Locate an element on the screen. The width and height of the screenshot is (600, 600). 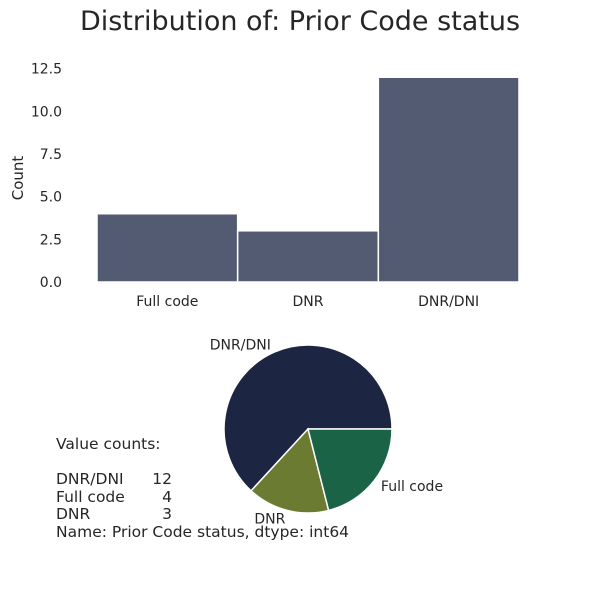
value-counts-footer: Name: Prior Code status, dtype: int64 is located at coordinates (203, 531).